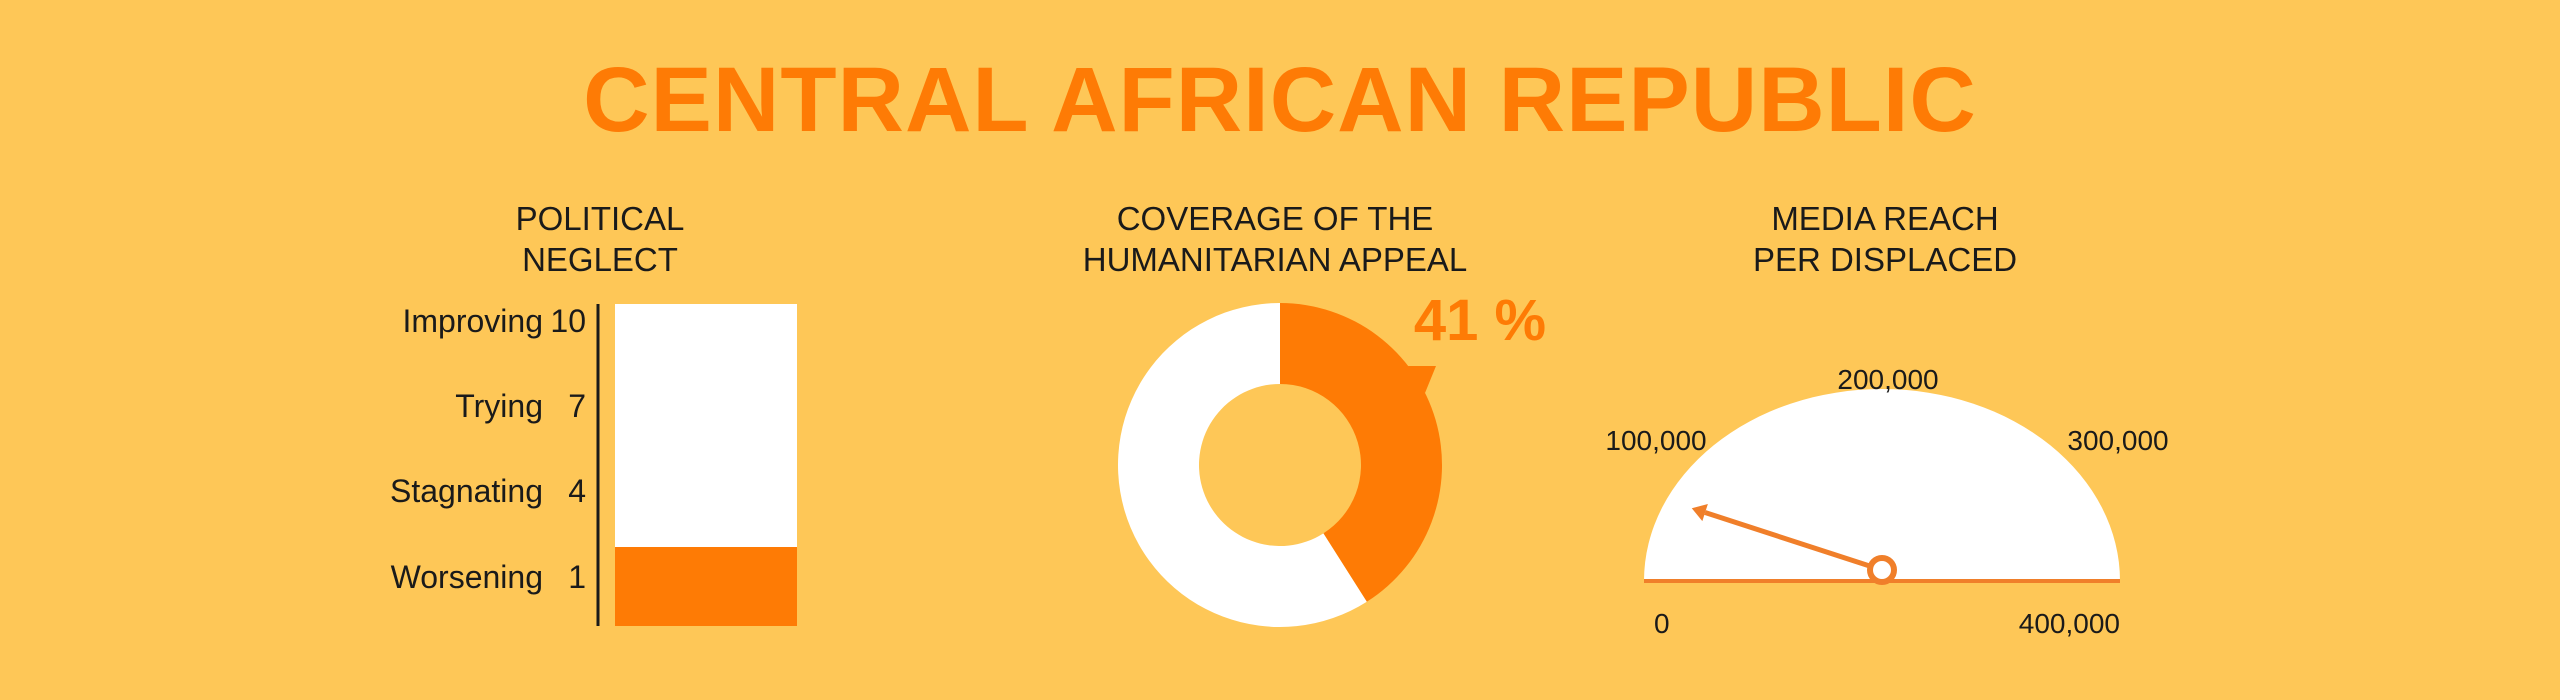 Image resolution: width=2560 pixels, height=700 pixels. I want to click on gauge-face, so click(1882, 485).